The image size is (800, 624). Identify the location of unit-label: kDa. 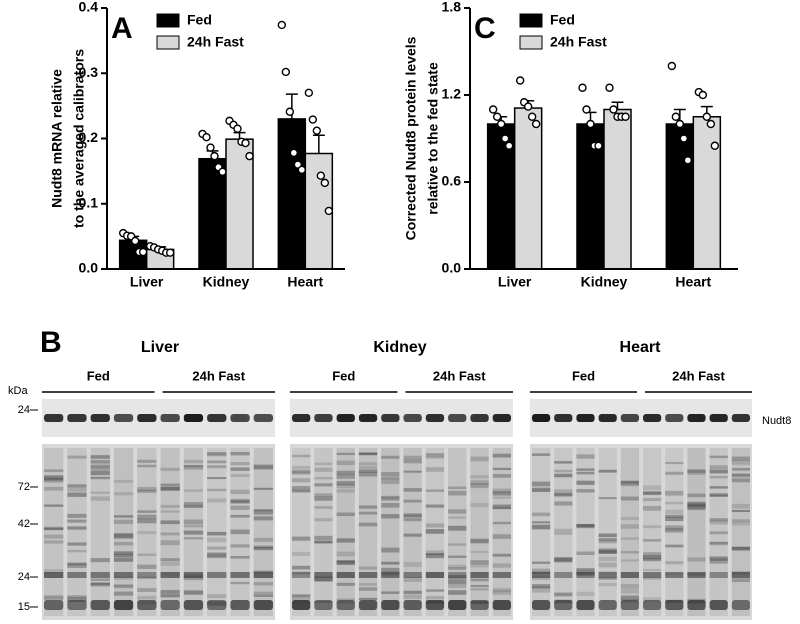
(18, 391).